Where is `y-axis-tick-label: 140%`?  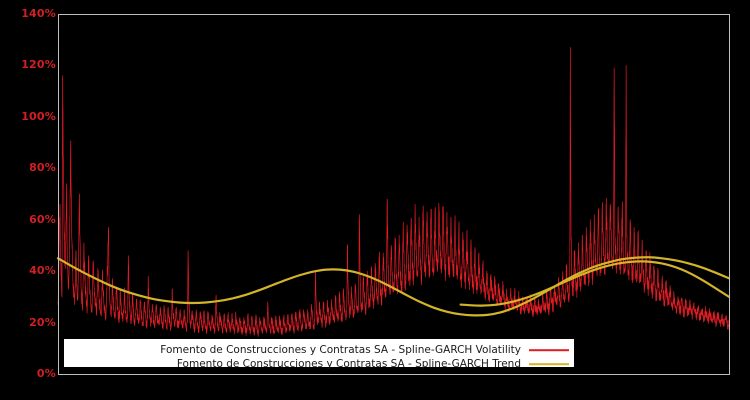 y-axis-tick-label: 140% is located at coordinates (38, 13).